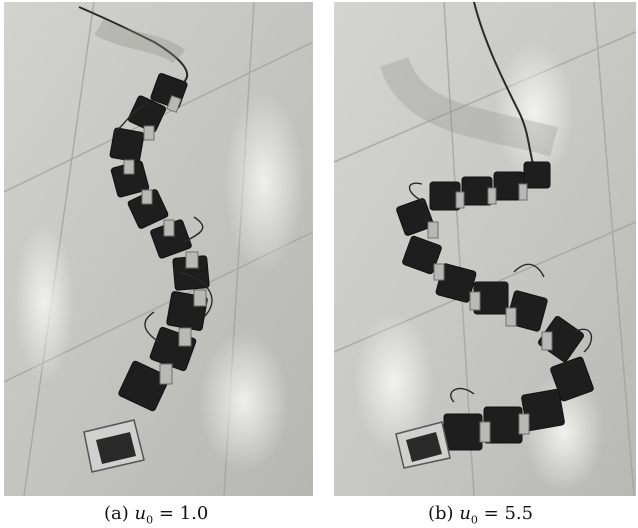 This screenshot has width=638, height=528. I want to click on caption-a-variable: u, so click(140, 513).